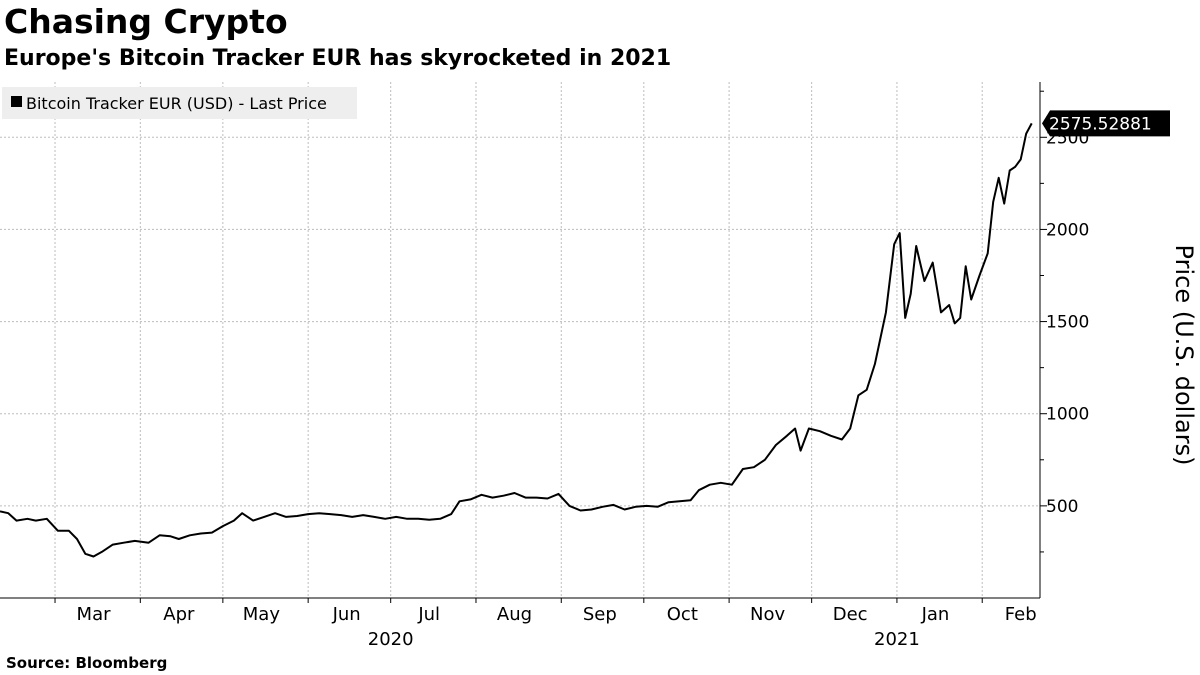  I want to click on x-tick-label: Jun, so click(346, 614).